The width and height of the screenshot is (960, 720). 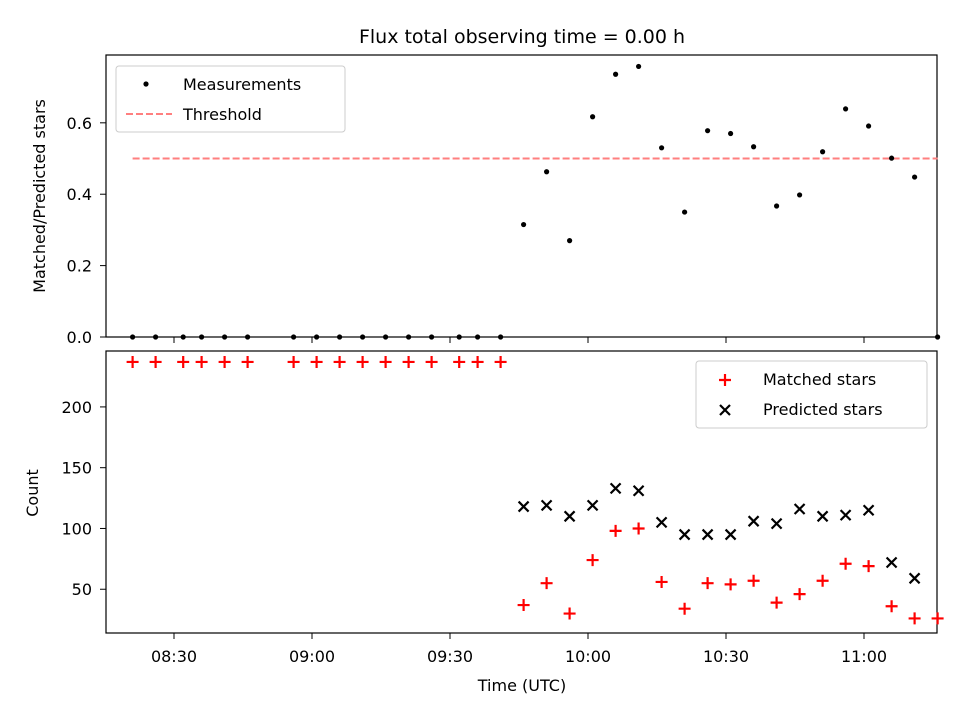 What do you see at coordinates (174, 656) in the screenshot?
I see `x-tick-label: 08:30` at bounding box center [174, 656].